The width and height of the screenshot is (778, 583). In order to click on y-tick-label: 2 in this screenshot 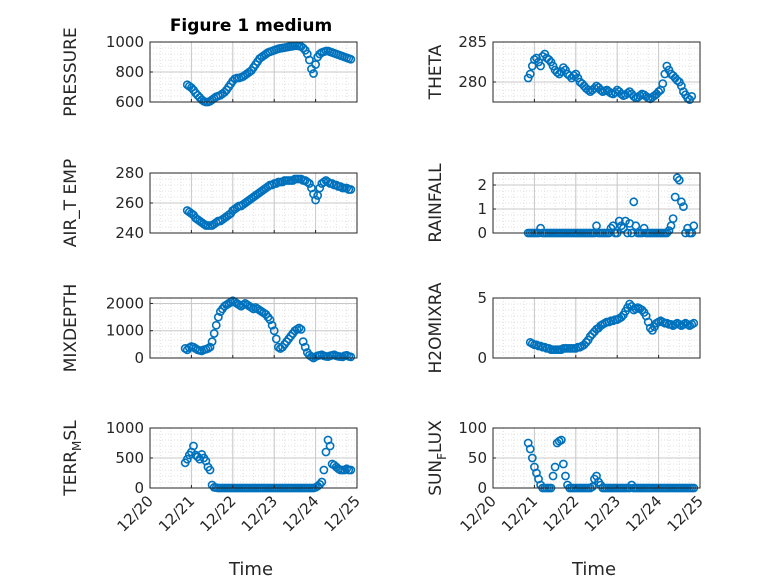, I will do `click(482, 185)`.